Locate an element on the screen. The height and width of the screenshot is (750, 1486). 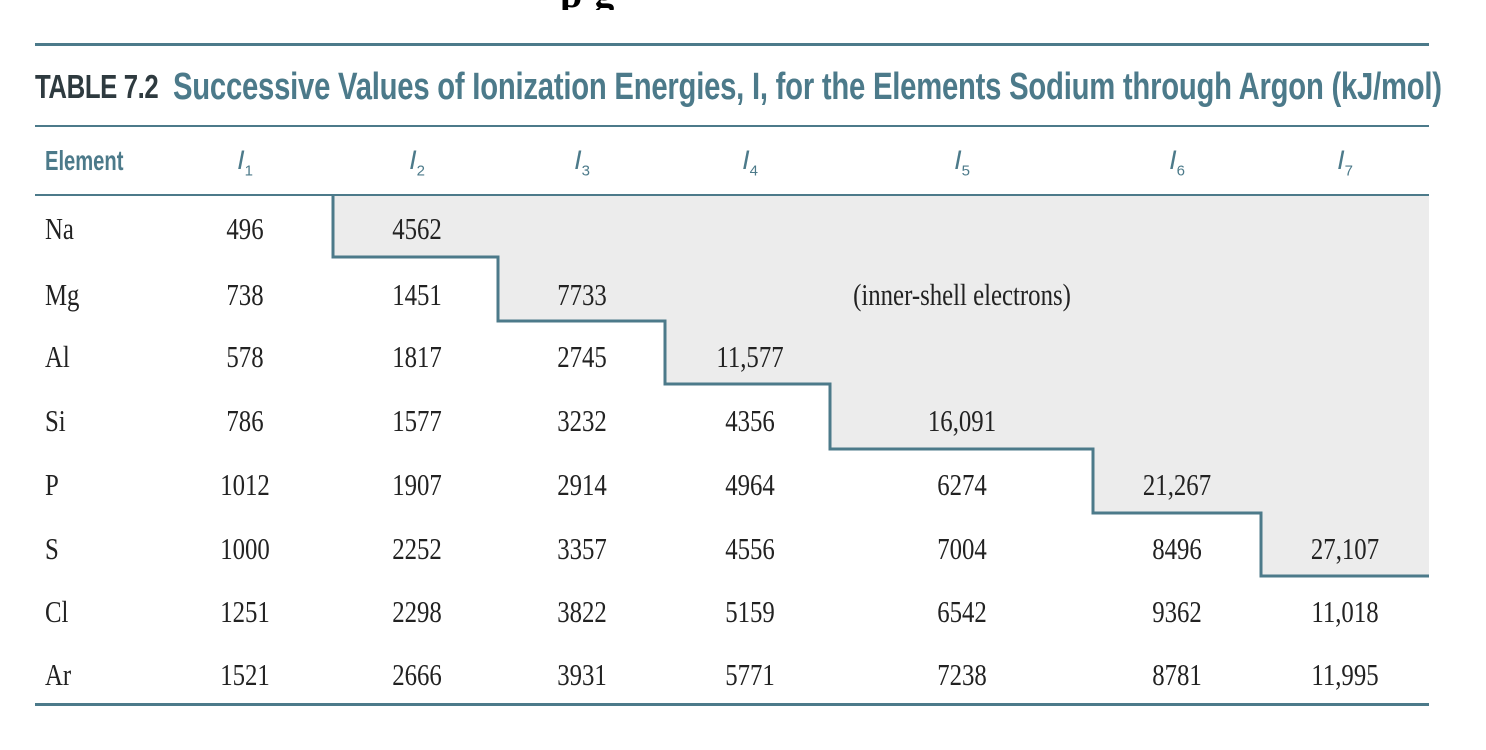
header-i5: I5 is located at coordinates (962, 165).